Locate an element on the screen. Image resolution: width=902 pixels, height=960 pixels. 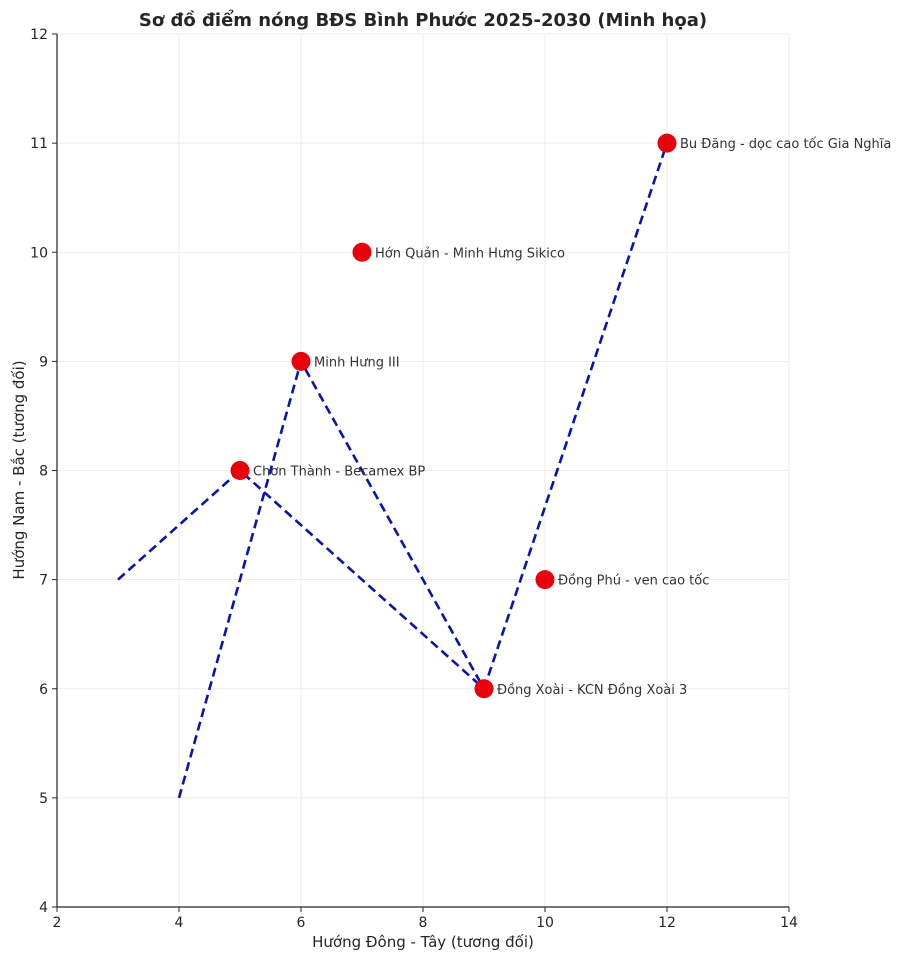
point-label: Chơn Thành - Becamex BP is located at coordinates (339, 472).